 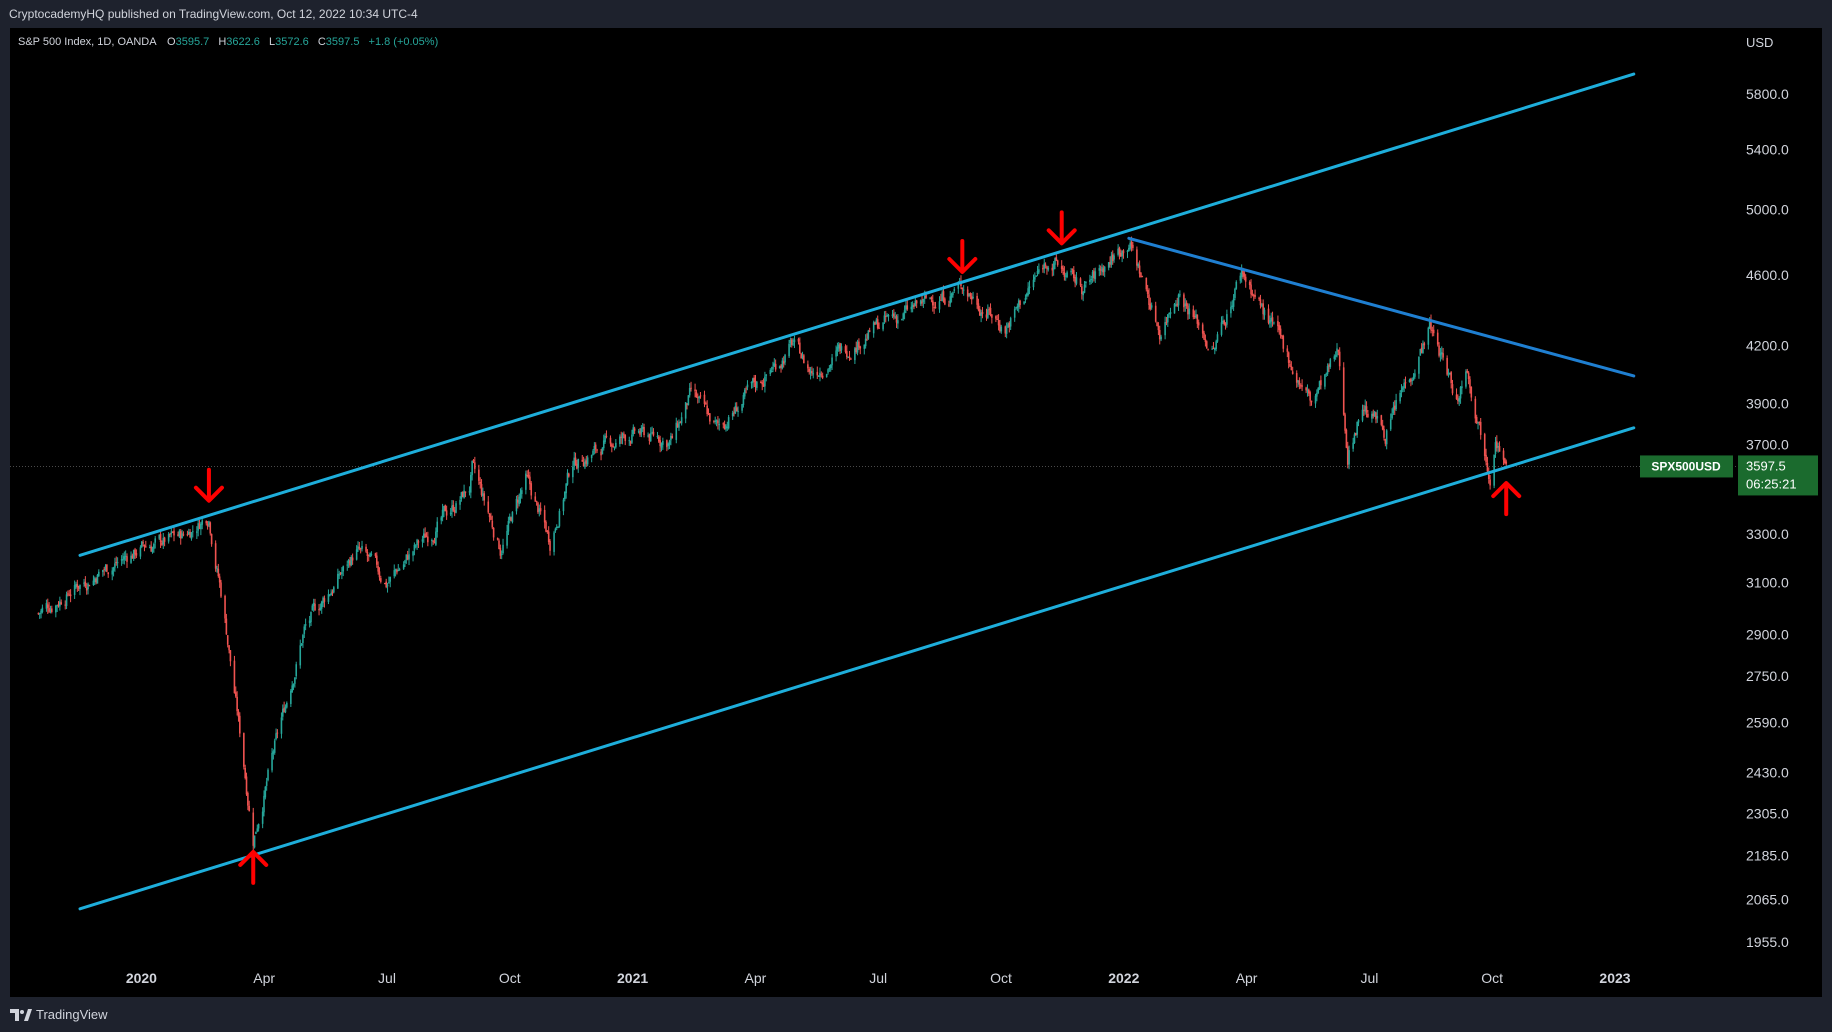 I want to click on price-axis-background, so click(x=1779, y=512).